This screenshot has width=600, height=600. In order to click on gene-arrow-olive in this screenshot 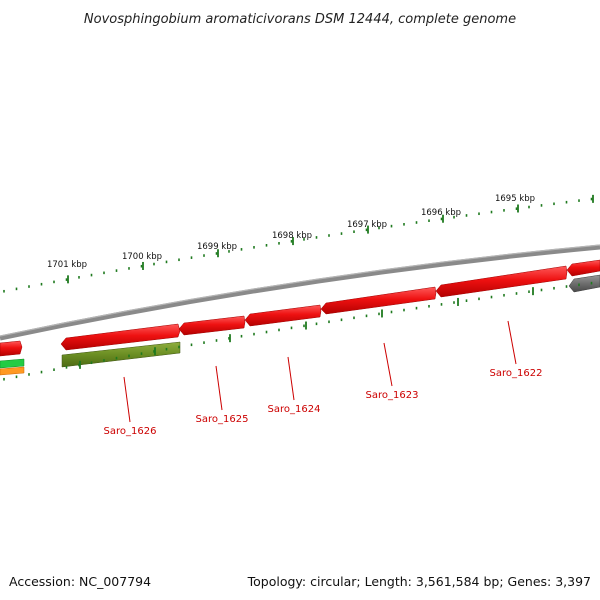, I will do `click(121, 354)`.